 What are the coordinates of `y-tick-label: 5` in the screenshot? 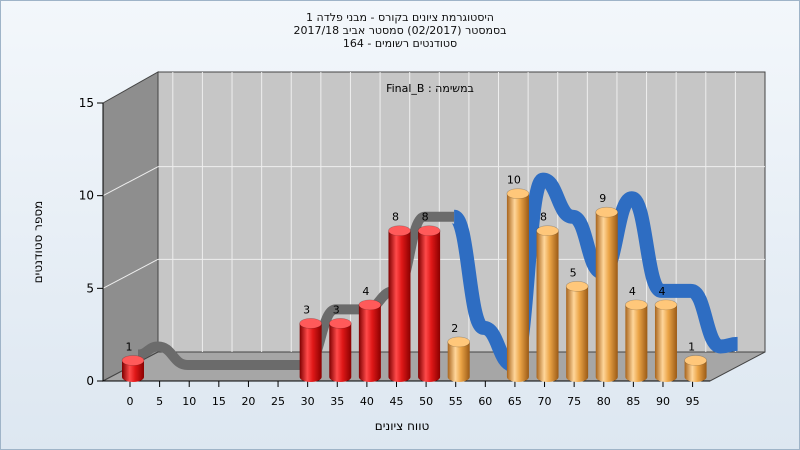 It's located at (90, 288).